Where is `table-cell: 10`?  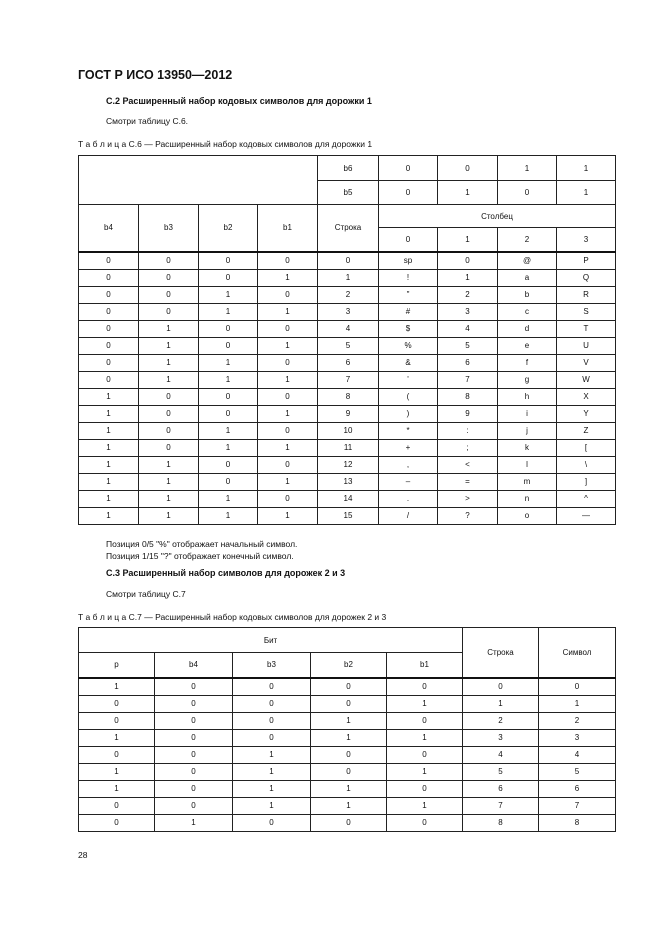 table-cell: 10 is located at coordinates (348, 430).